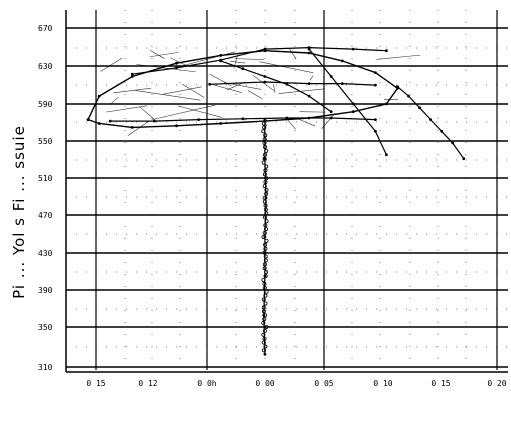 The width and height of the screenshot is (511, 425). Describe the element at coordinates (45, 198) in the screenshot. I see `y-tick-labels: 670 630 590 550 510 470 430 390 350 310` at that location.